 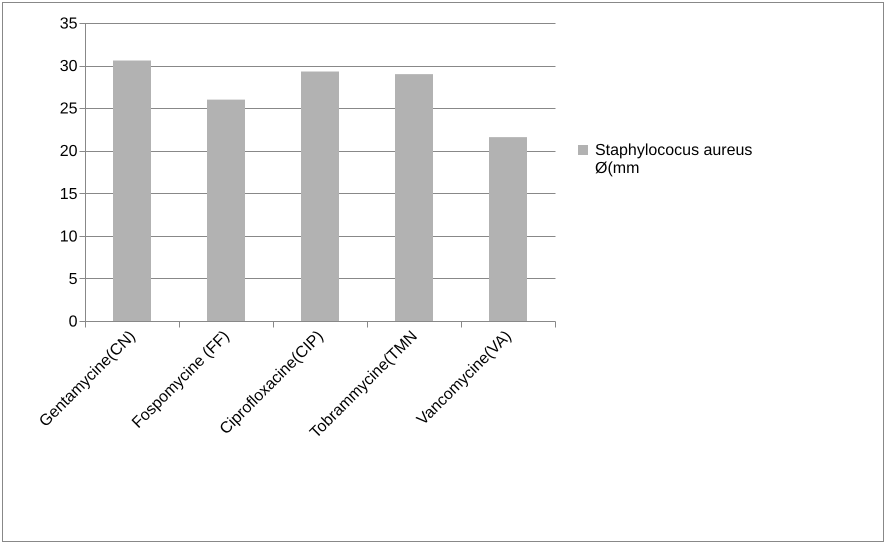 What do you see at coordinates (73, 279) in the screenshot?
I see `y-tick-label: 5` at bounding box center [73, 279].